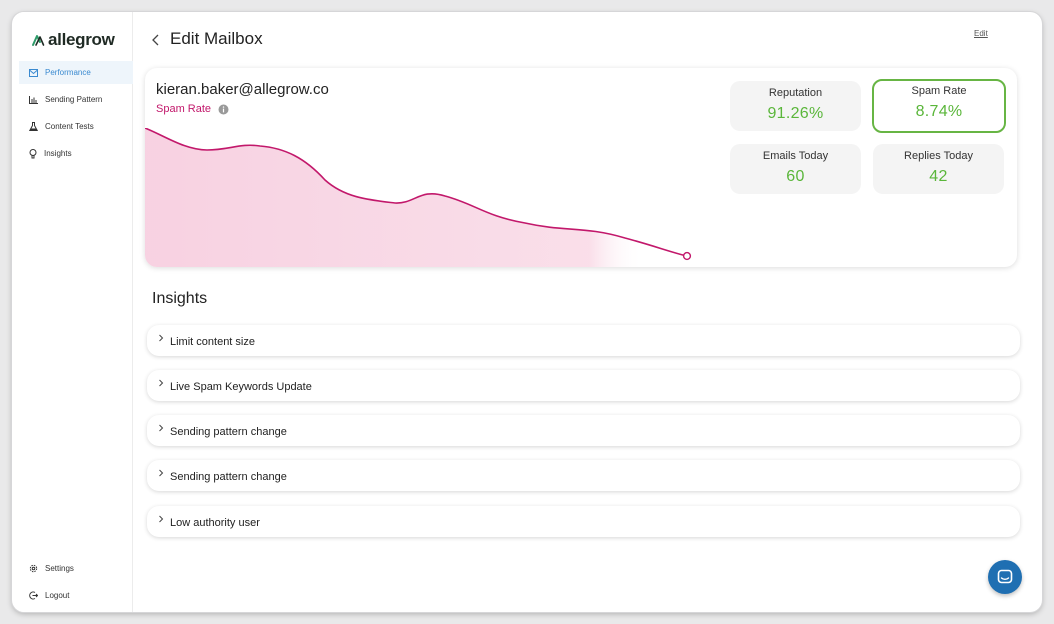 This screenshot has width=1054, height=624. What do you see at coordinates (33, 126) in the screenshot?
I see `flask-icon` at bounding box center [33, 126].